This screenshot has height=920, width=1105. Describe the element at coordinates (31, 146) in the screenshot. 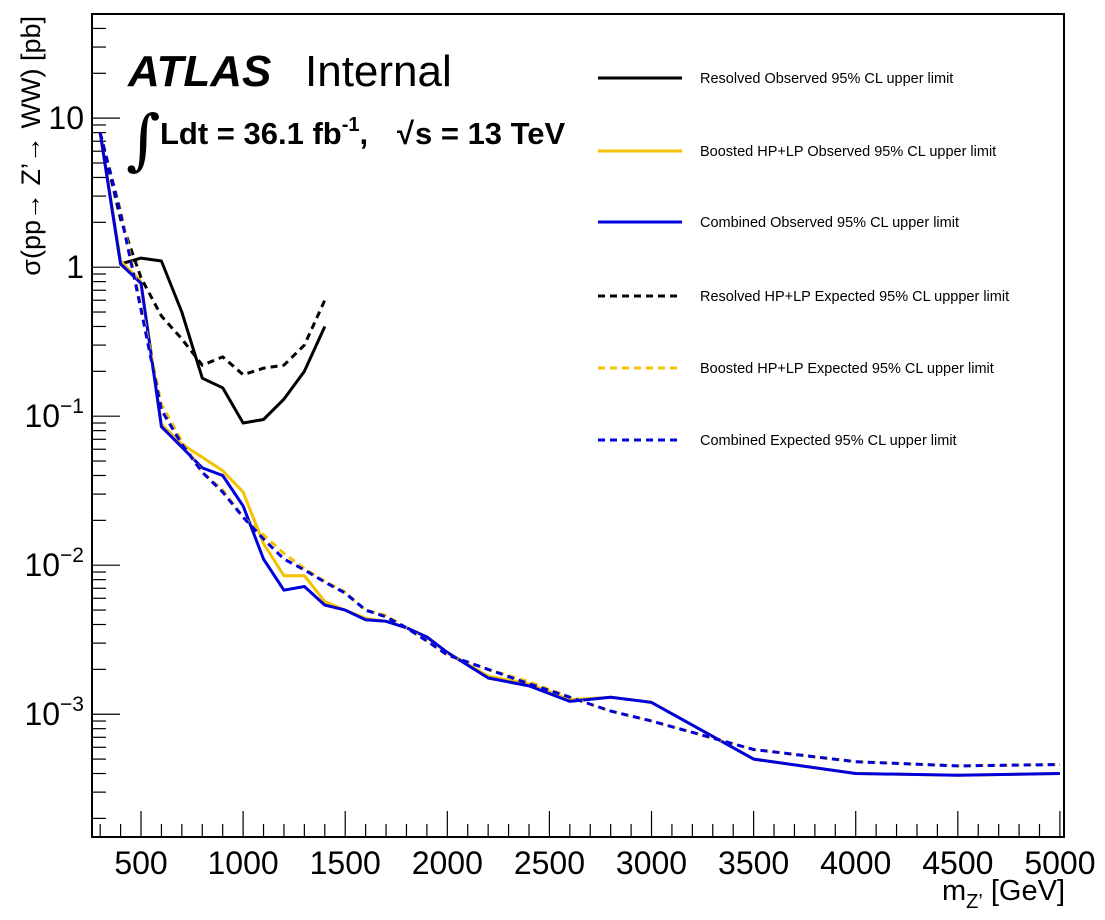

I see `y-axis-title: σ(pp→ Z’→ WW) [pb]` at that location.